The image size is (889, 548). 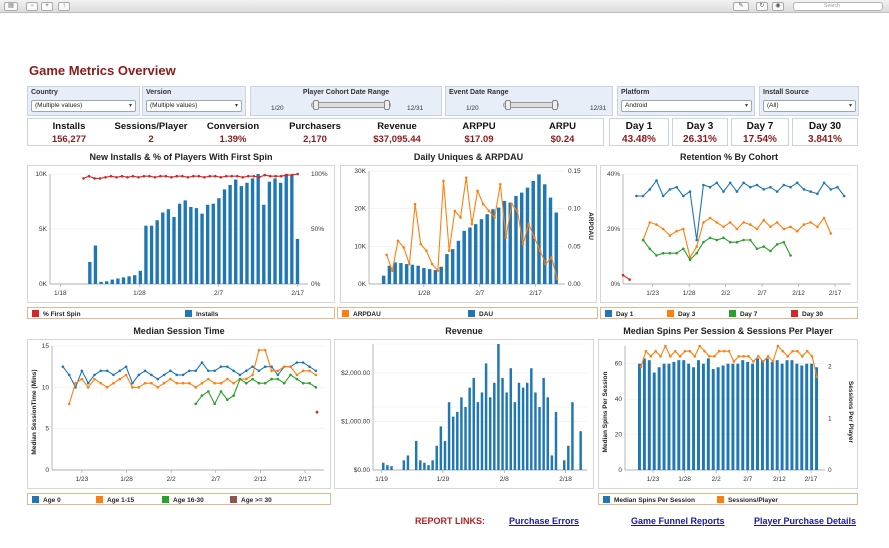 I want to click on legend-item: Day 7, so click(x=743, y=314).